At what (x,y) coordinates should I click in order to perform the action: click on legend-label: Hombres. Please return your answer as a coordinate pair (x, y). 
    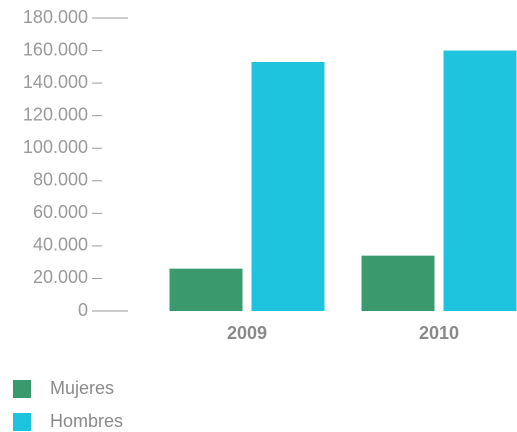
    Looking at the image, I should click on (86, 421).